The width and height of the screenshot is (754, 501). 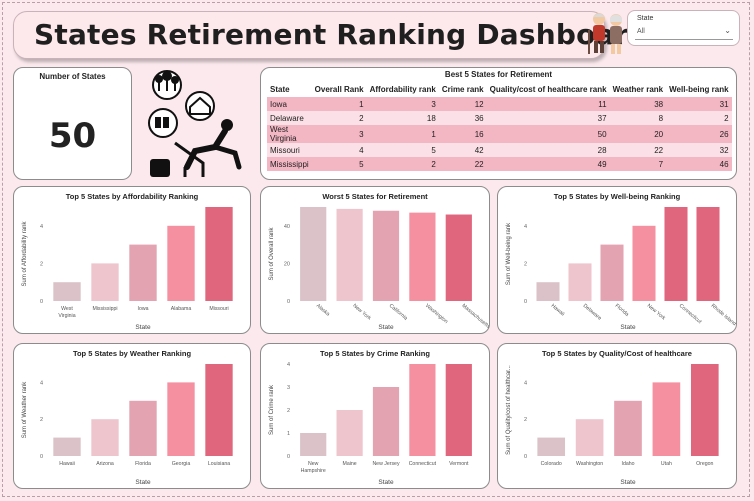 What do you see at coordinates (475, 316) in the screenshot?
I see `x-tick-label: Massachusetts` at bounding box center [475, 316].